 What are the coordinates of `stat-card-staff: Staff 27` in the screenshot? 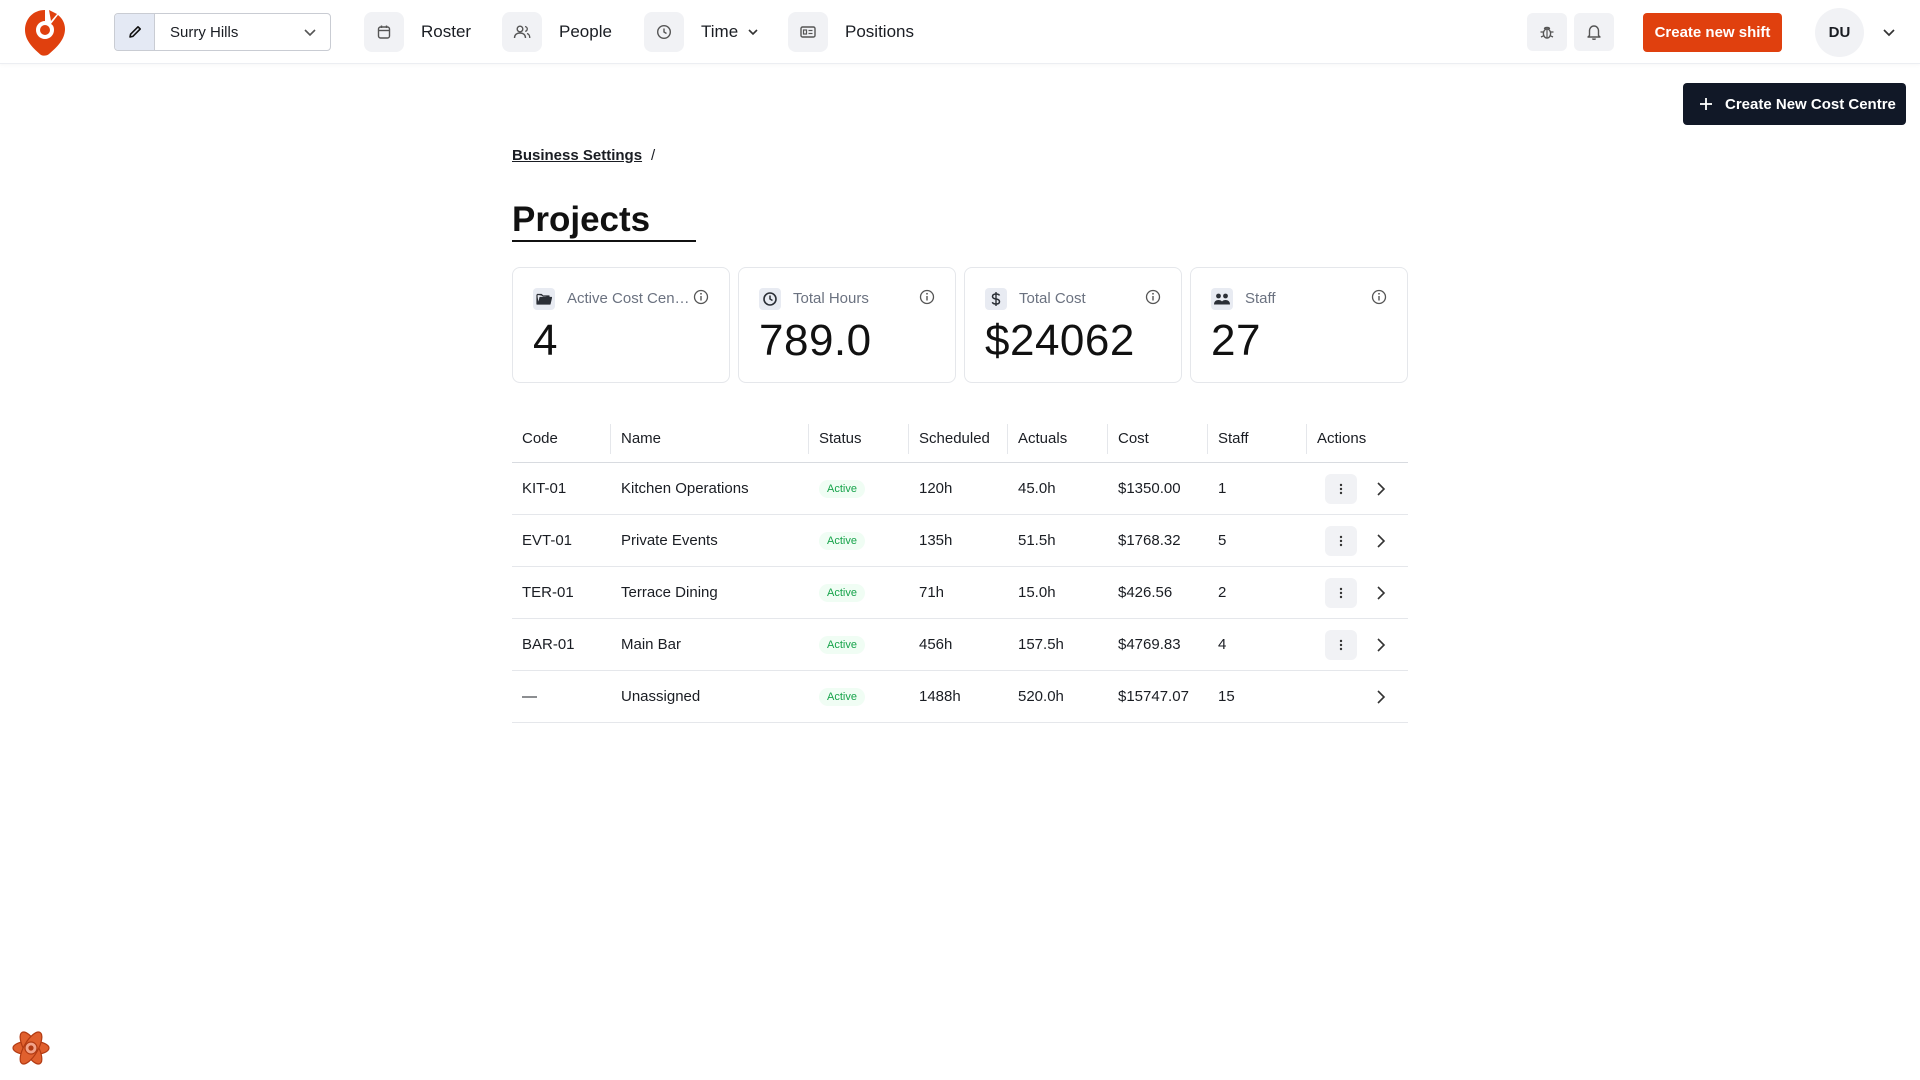 It's located at (1299, 325).